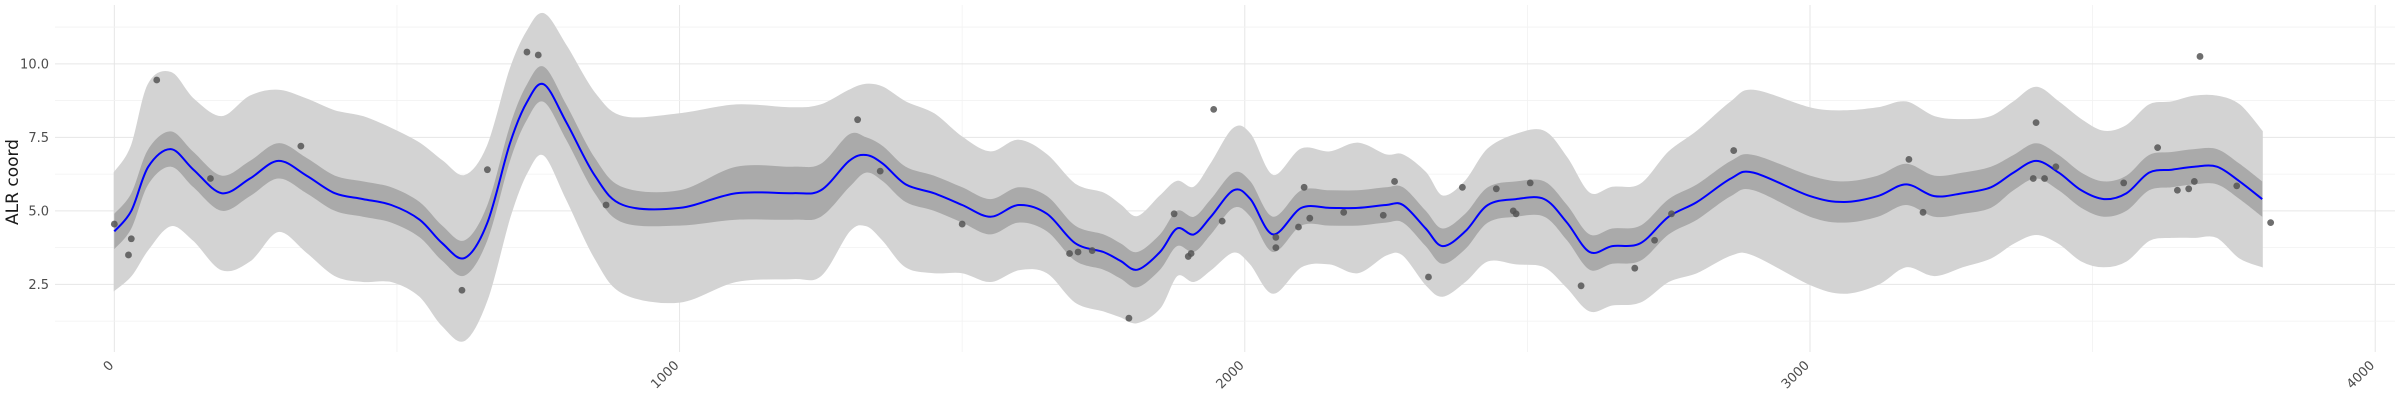 This screenshot has height=400, width=2400. I want to click on y-tick-label: 2.5, so click(38, 285).